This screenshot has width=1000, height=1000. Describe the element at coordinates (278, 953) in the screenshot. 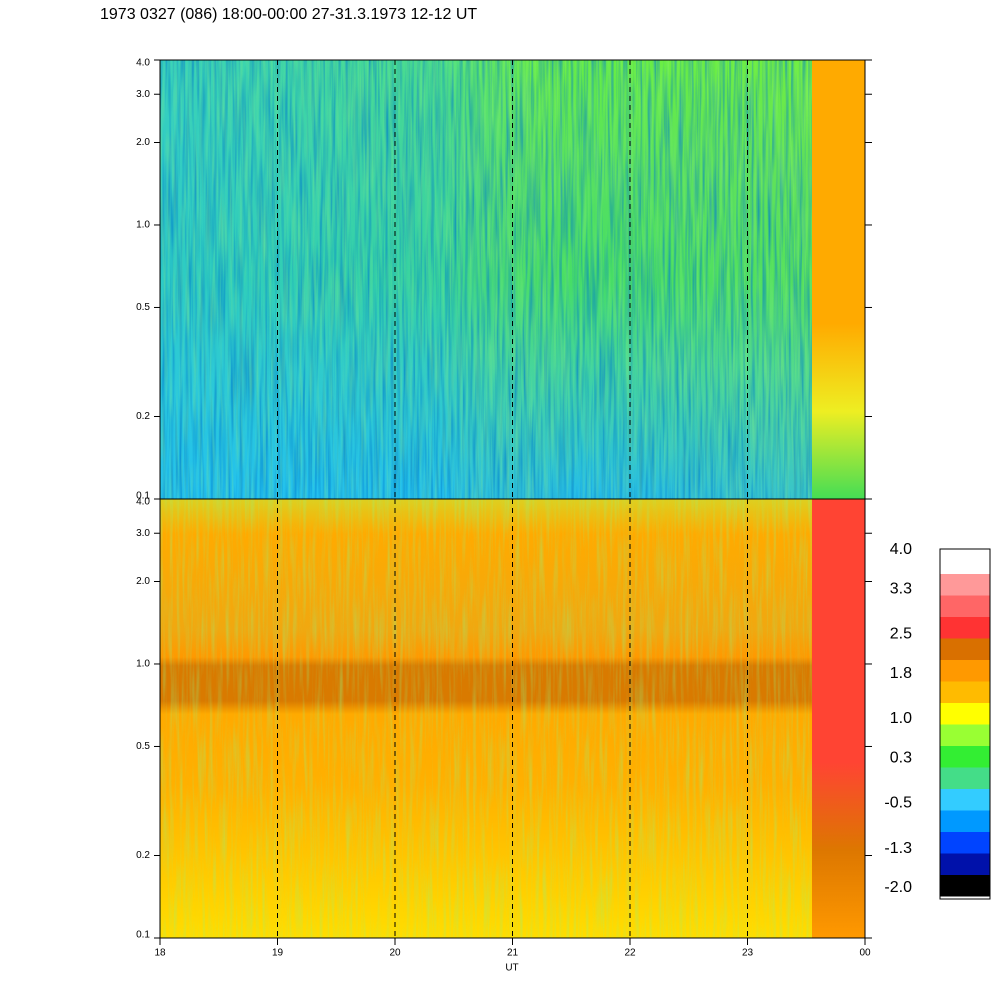

I see `x-tick-label: 19` at that location.